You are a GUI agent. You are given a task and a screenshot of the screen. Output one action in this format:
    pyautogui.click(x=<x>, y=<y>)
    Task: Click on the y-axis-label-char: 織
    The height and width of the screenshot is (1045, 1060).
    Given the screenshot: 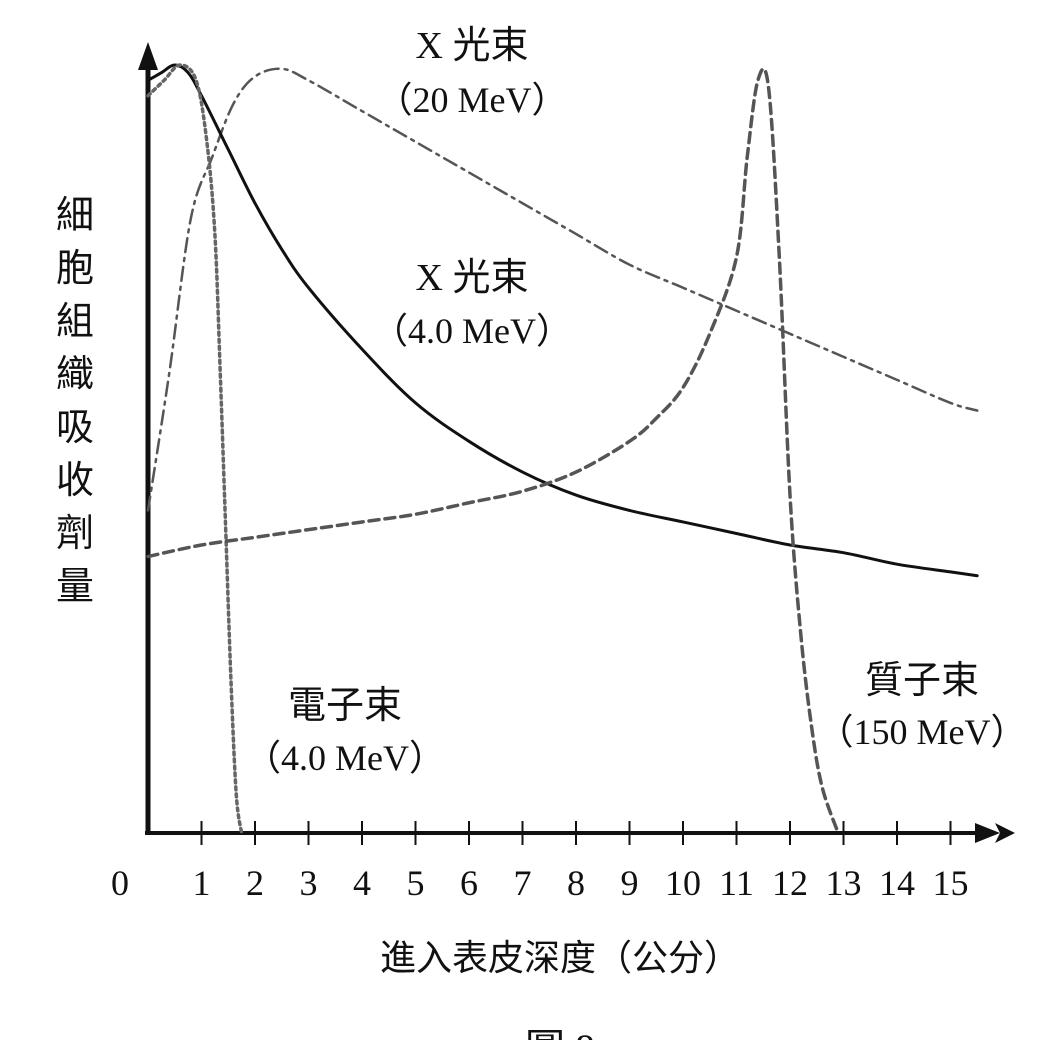 What is the action you would take?
    pyautogui.click(x=75, y=375)
    